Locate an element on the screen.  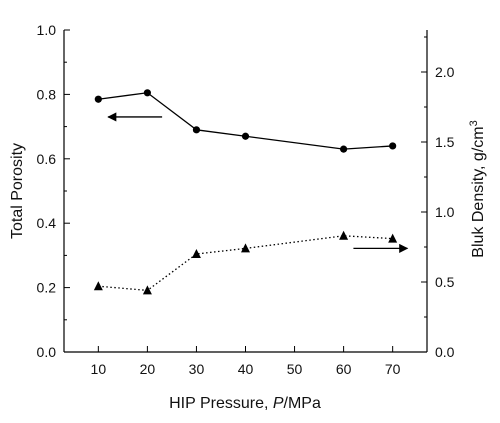
right-y-axis: 0.0 0.5 1.0 1.5 2.0 is located at coordinates (438, 198).